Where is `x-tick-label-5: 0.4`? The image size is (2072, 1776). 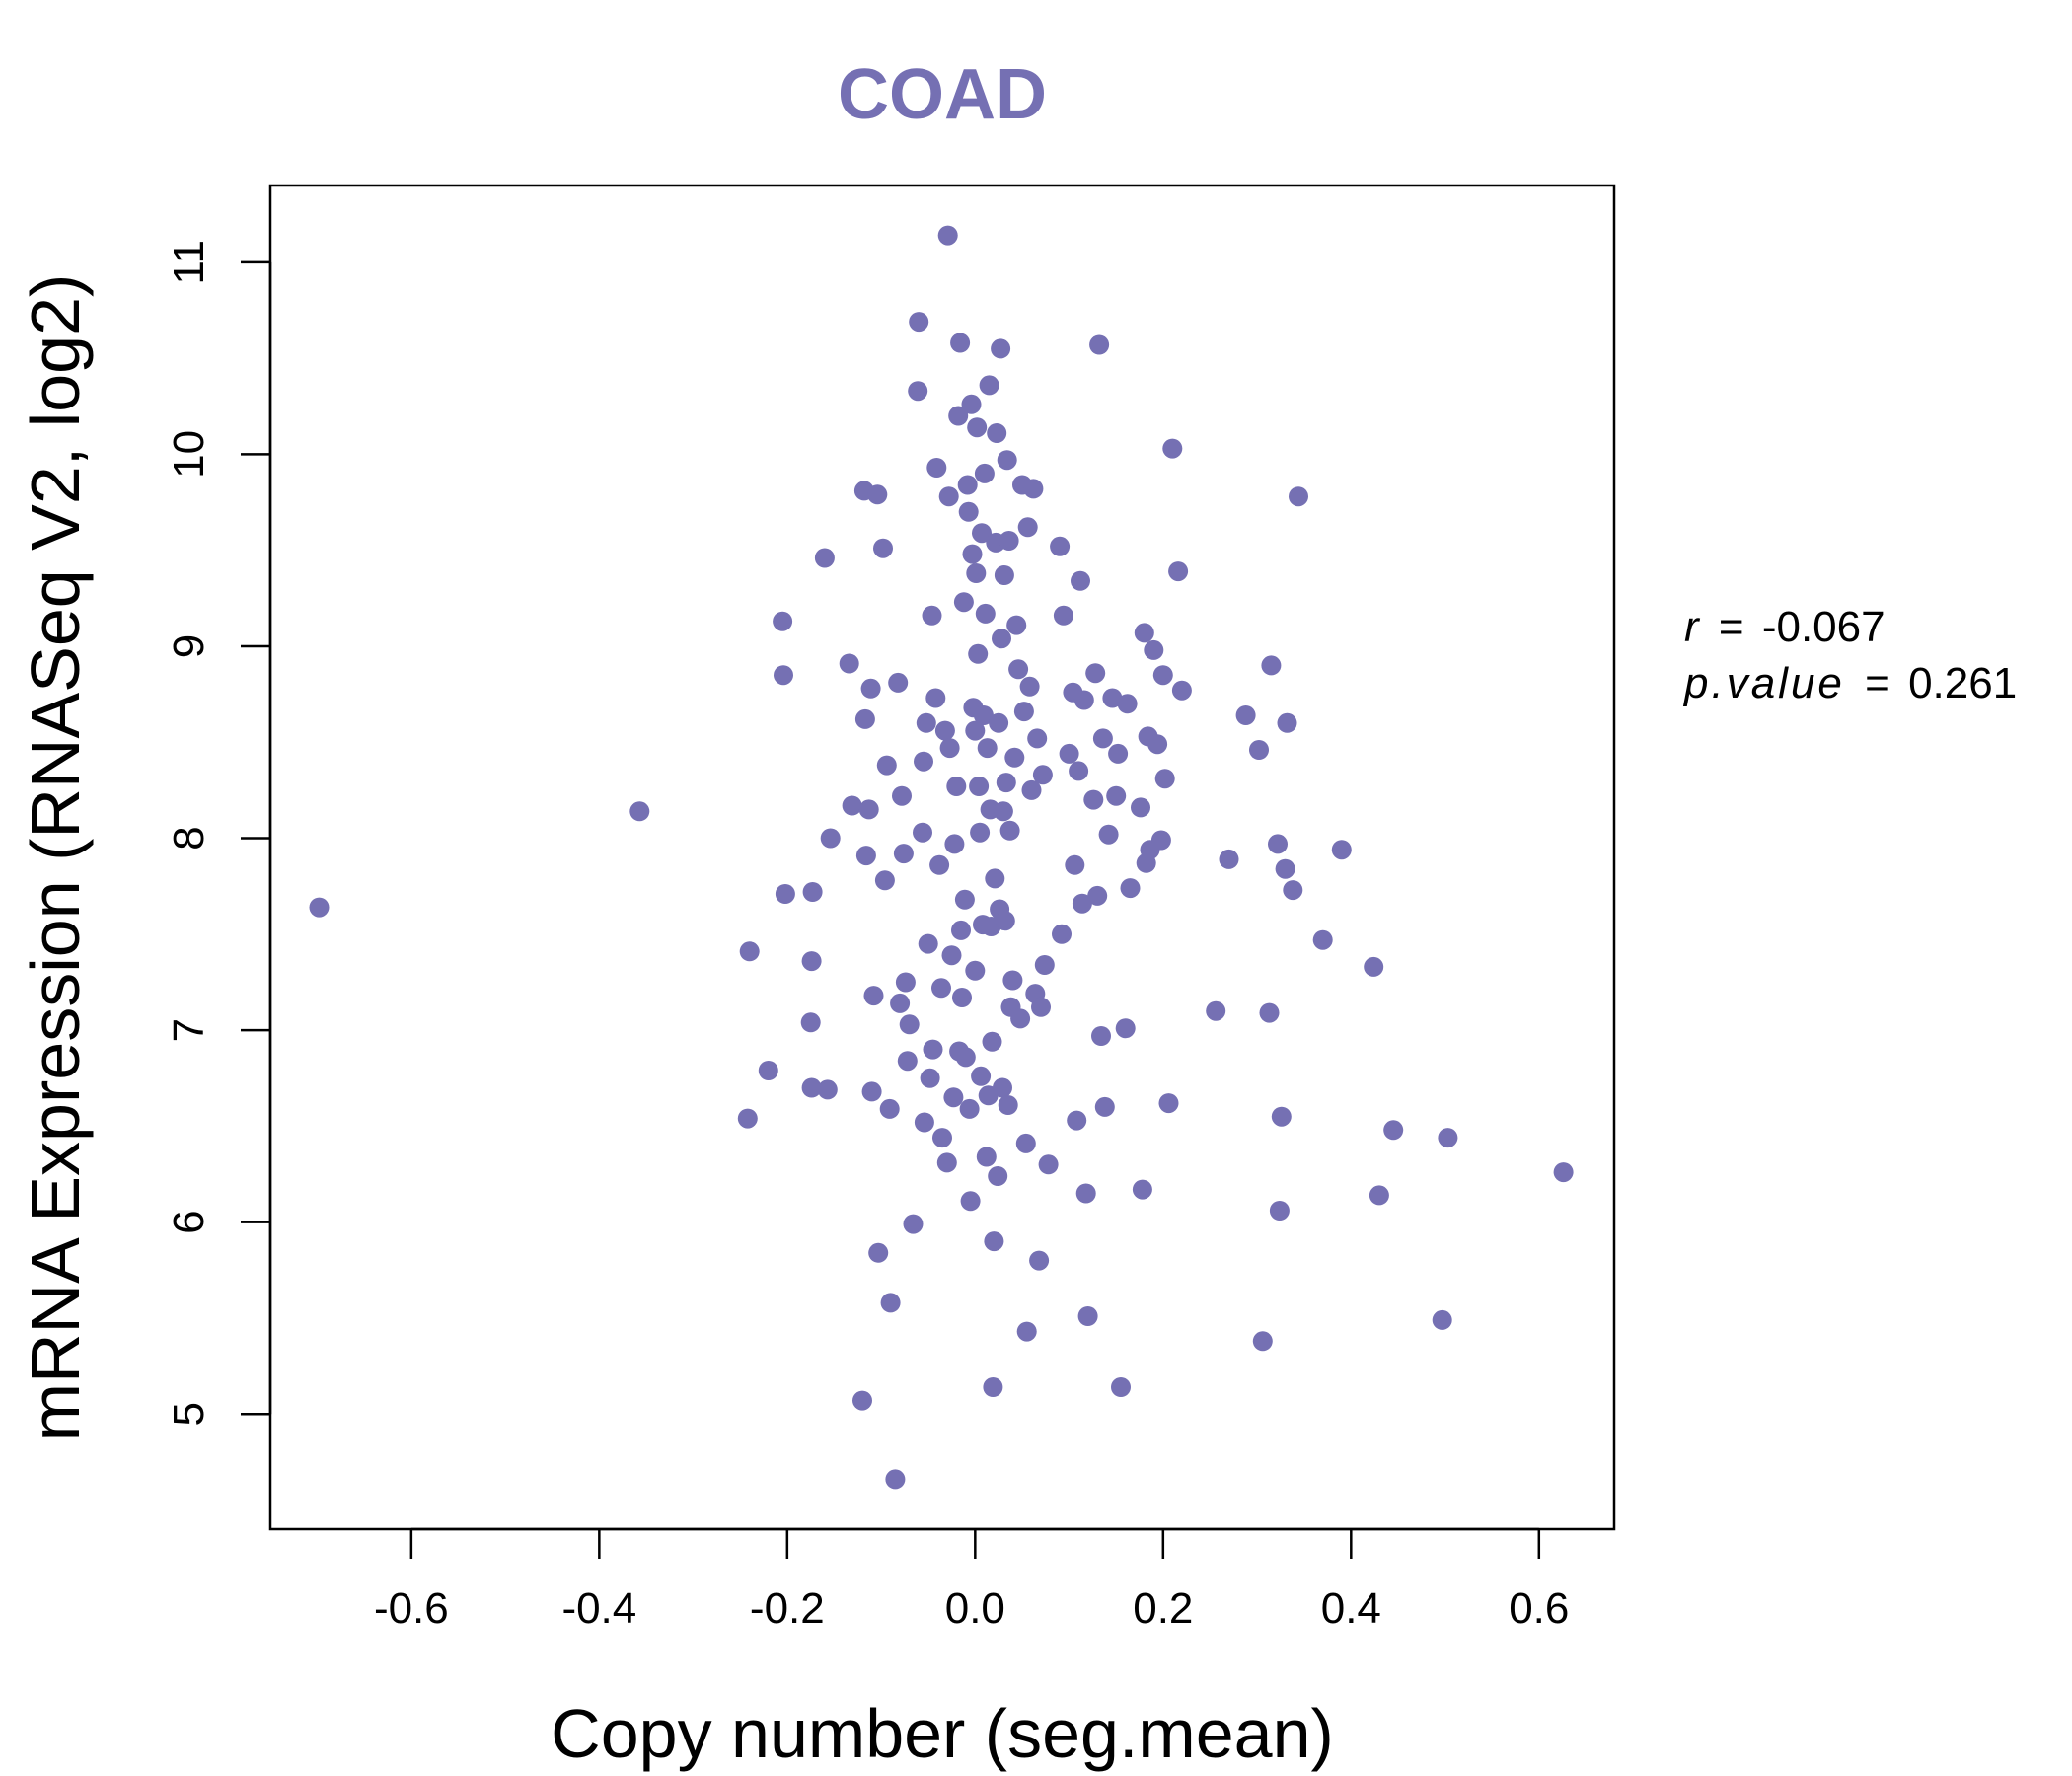
x-tick-label-5: 0.4 is located at coordinates (1351, 1609).